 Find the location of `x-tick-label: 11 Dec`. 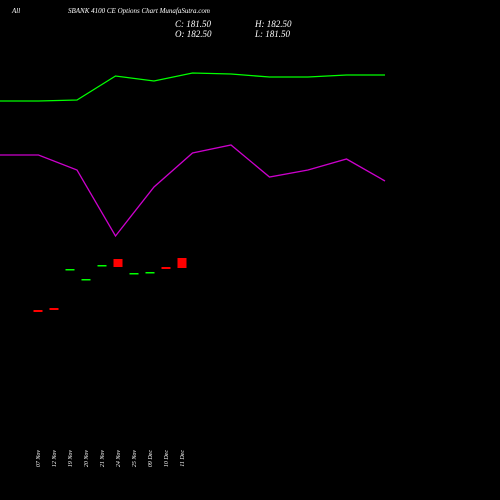

x-tick-label: 11 Dec is located at coordinates (183, 458).